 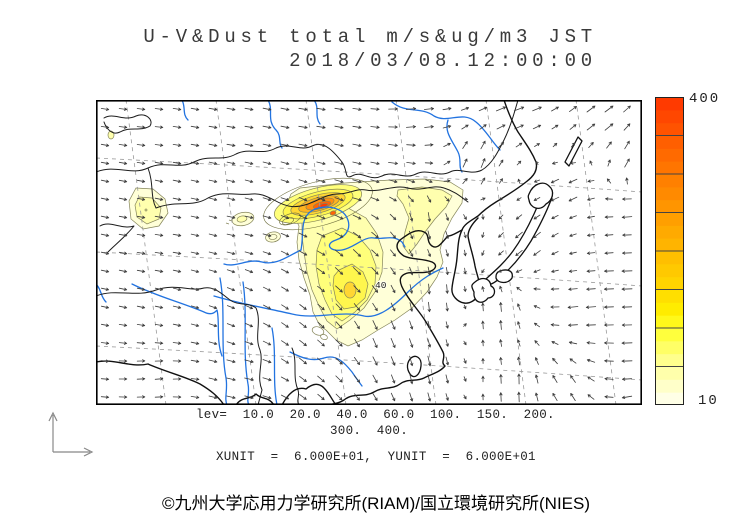 I want to click on river-amur, so click(x=446, y=126).